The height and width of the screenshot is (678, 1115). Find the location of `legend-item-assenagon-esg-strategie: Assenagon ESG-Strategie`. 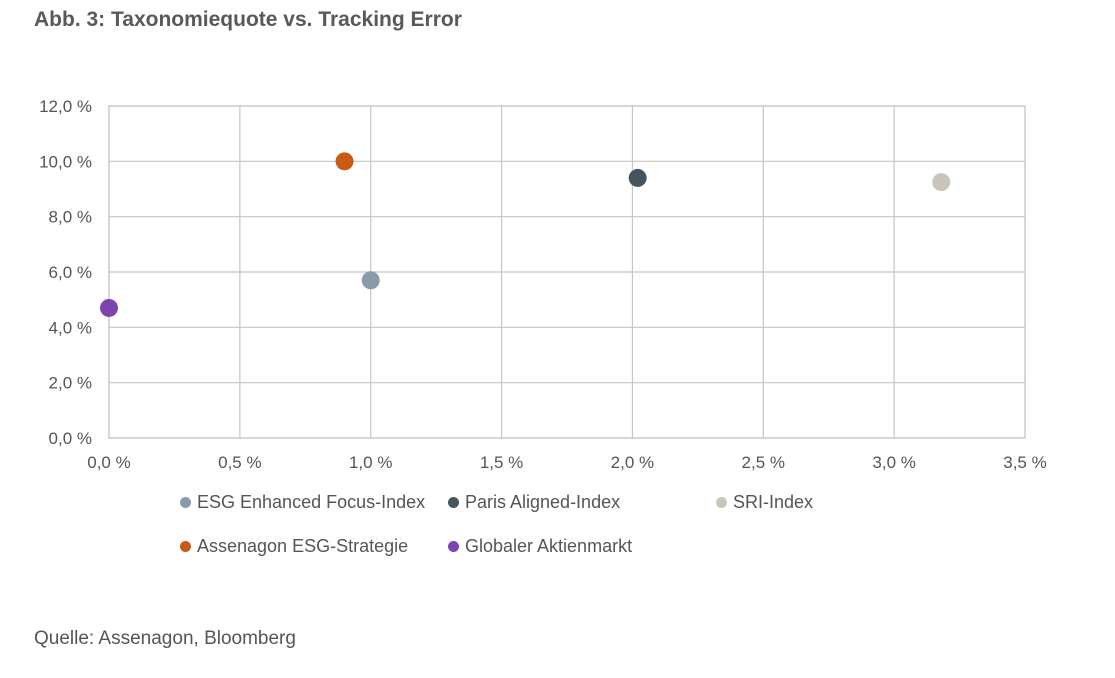

legend-item-assenagon-esg-strategie: Assenagon ESG-Strategie is located at coordinates (294, 546).